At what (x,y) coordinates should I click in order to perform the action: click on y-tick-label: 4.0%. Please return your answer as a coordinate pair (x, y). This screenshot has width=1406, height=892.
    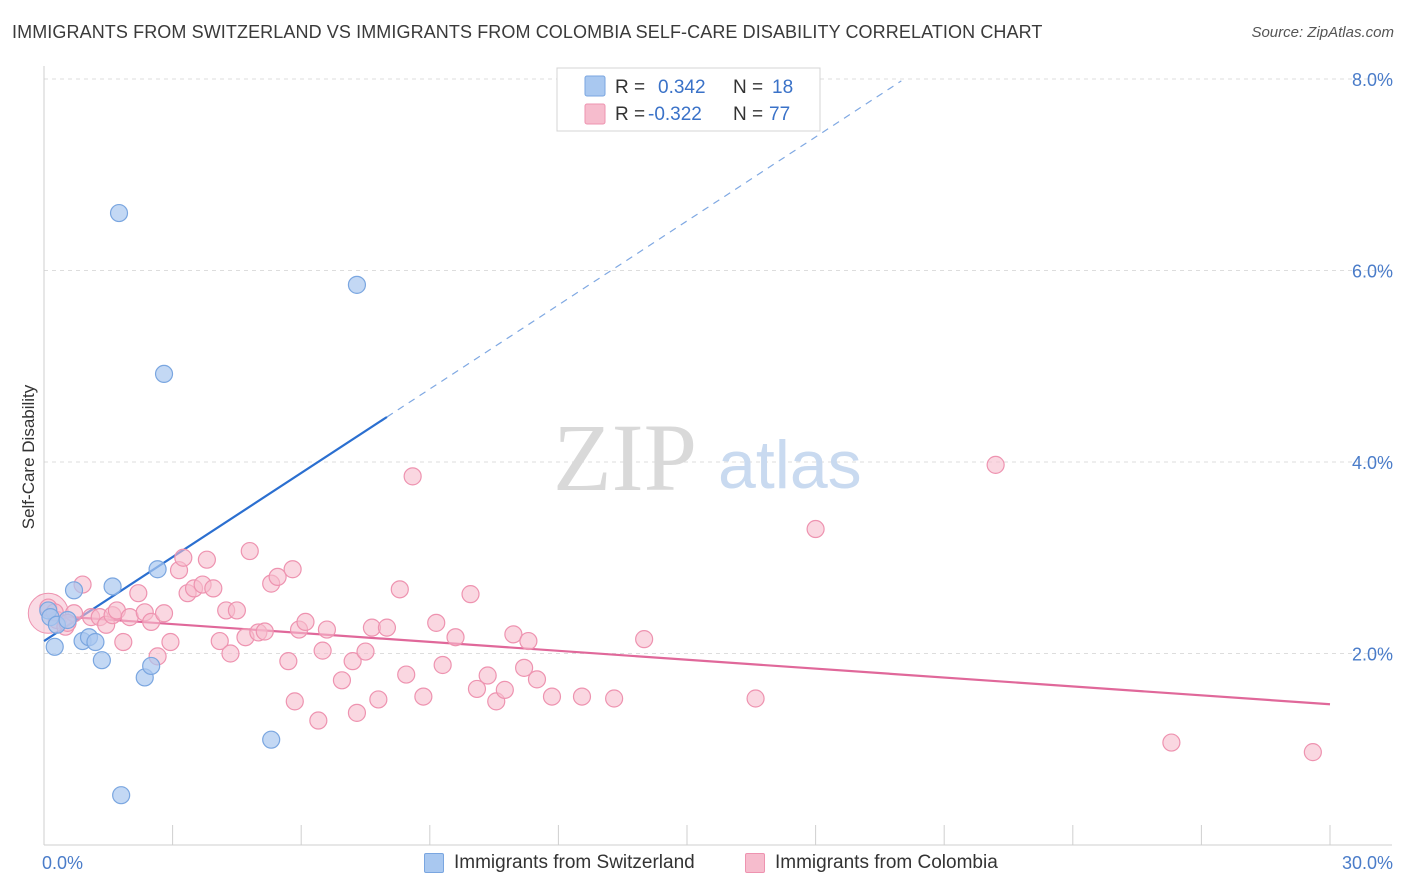
    Looking at the image, I should click on (1372, 463).